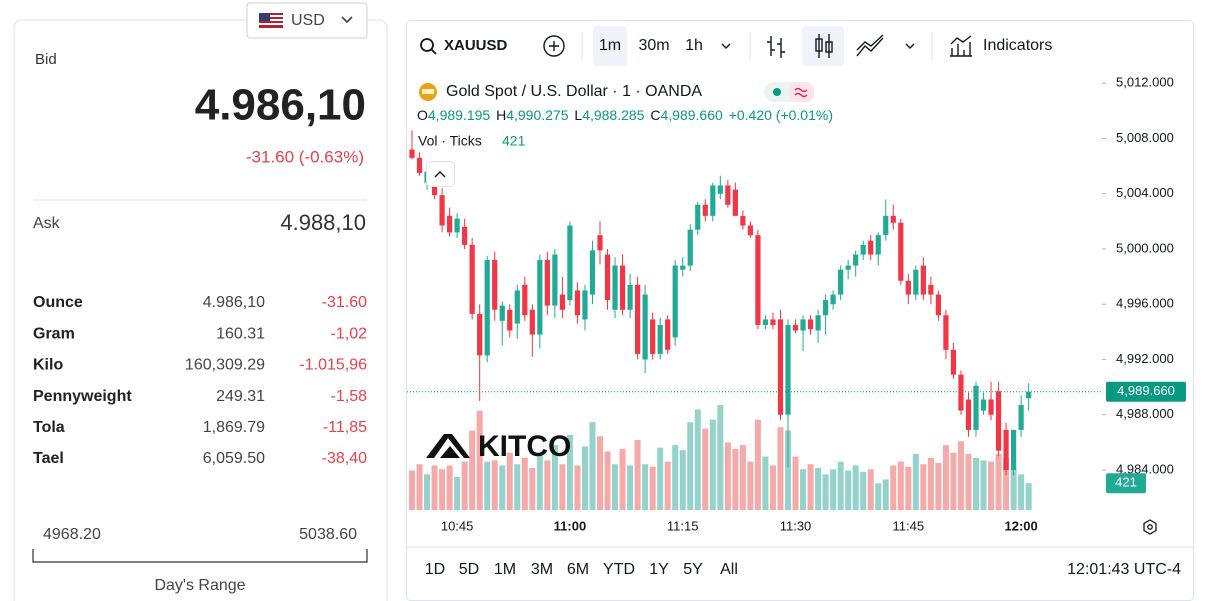 Image resolution: width=1206 pixels, height=601 pixels. What do you see at coordinates (610, 45) in the screenshot?
I see `interval: 1m` at bounding box center [610, 45].